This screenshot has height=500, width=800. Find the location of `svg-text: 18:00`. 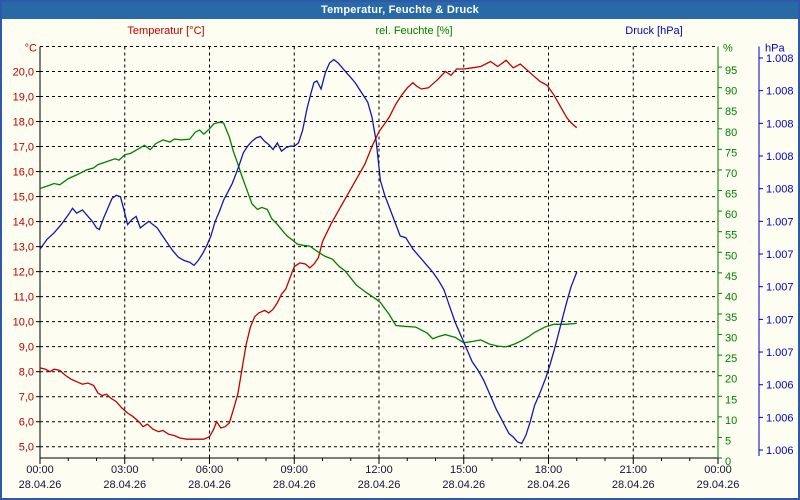

svg-text: 18:00 is located at coordinates (549, 470).